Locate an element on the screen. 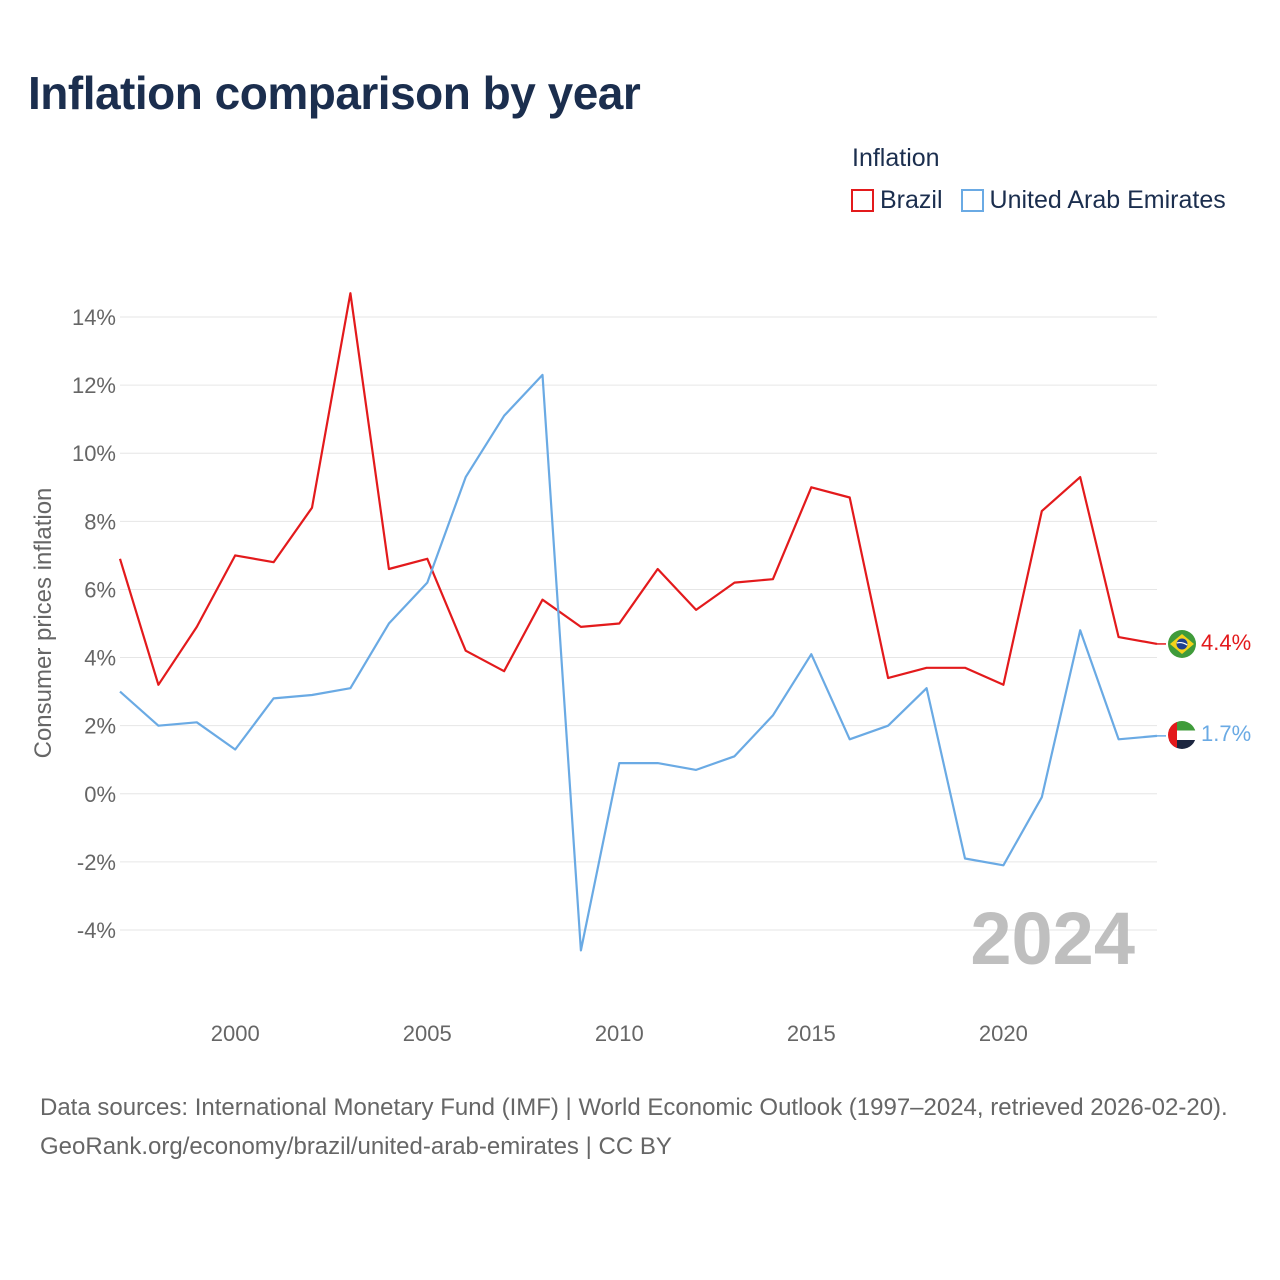 The image size is (1280, 1280). x-tick-label: 2010 is located at coordinates (619, 1033).